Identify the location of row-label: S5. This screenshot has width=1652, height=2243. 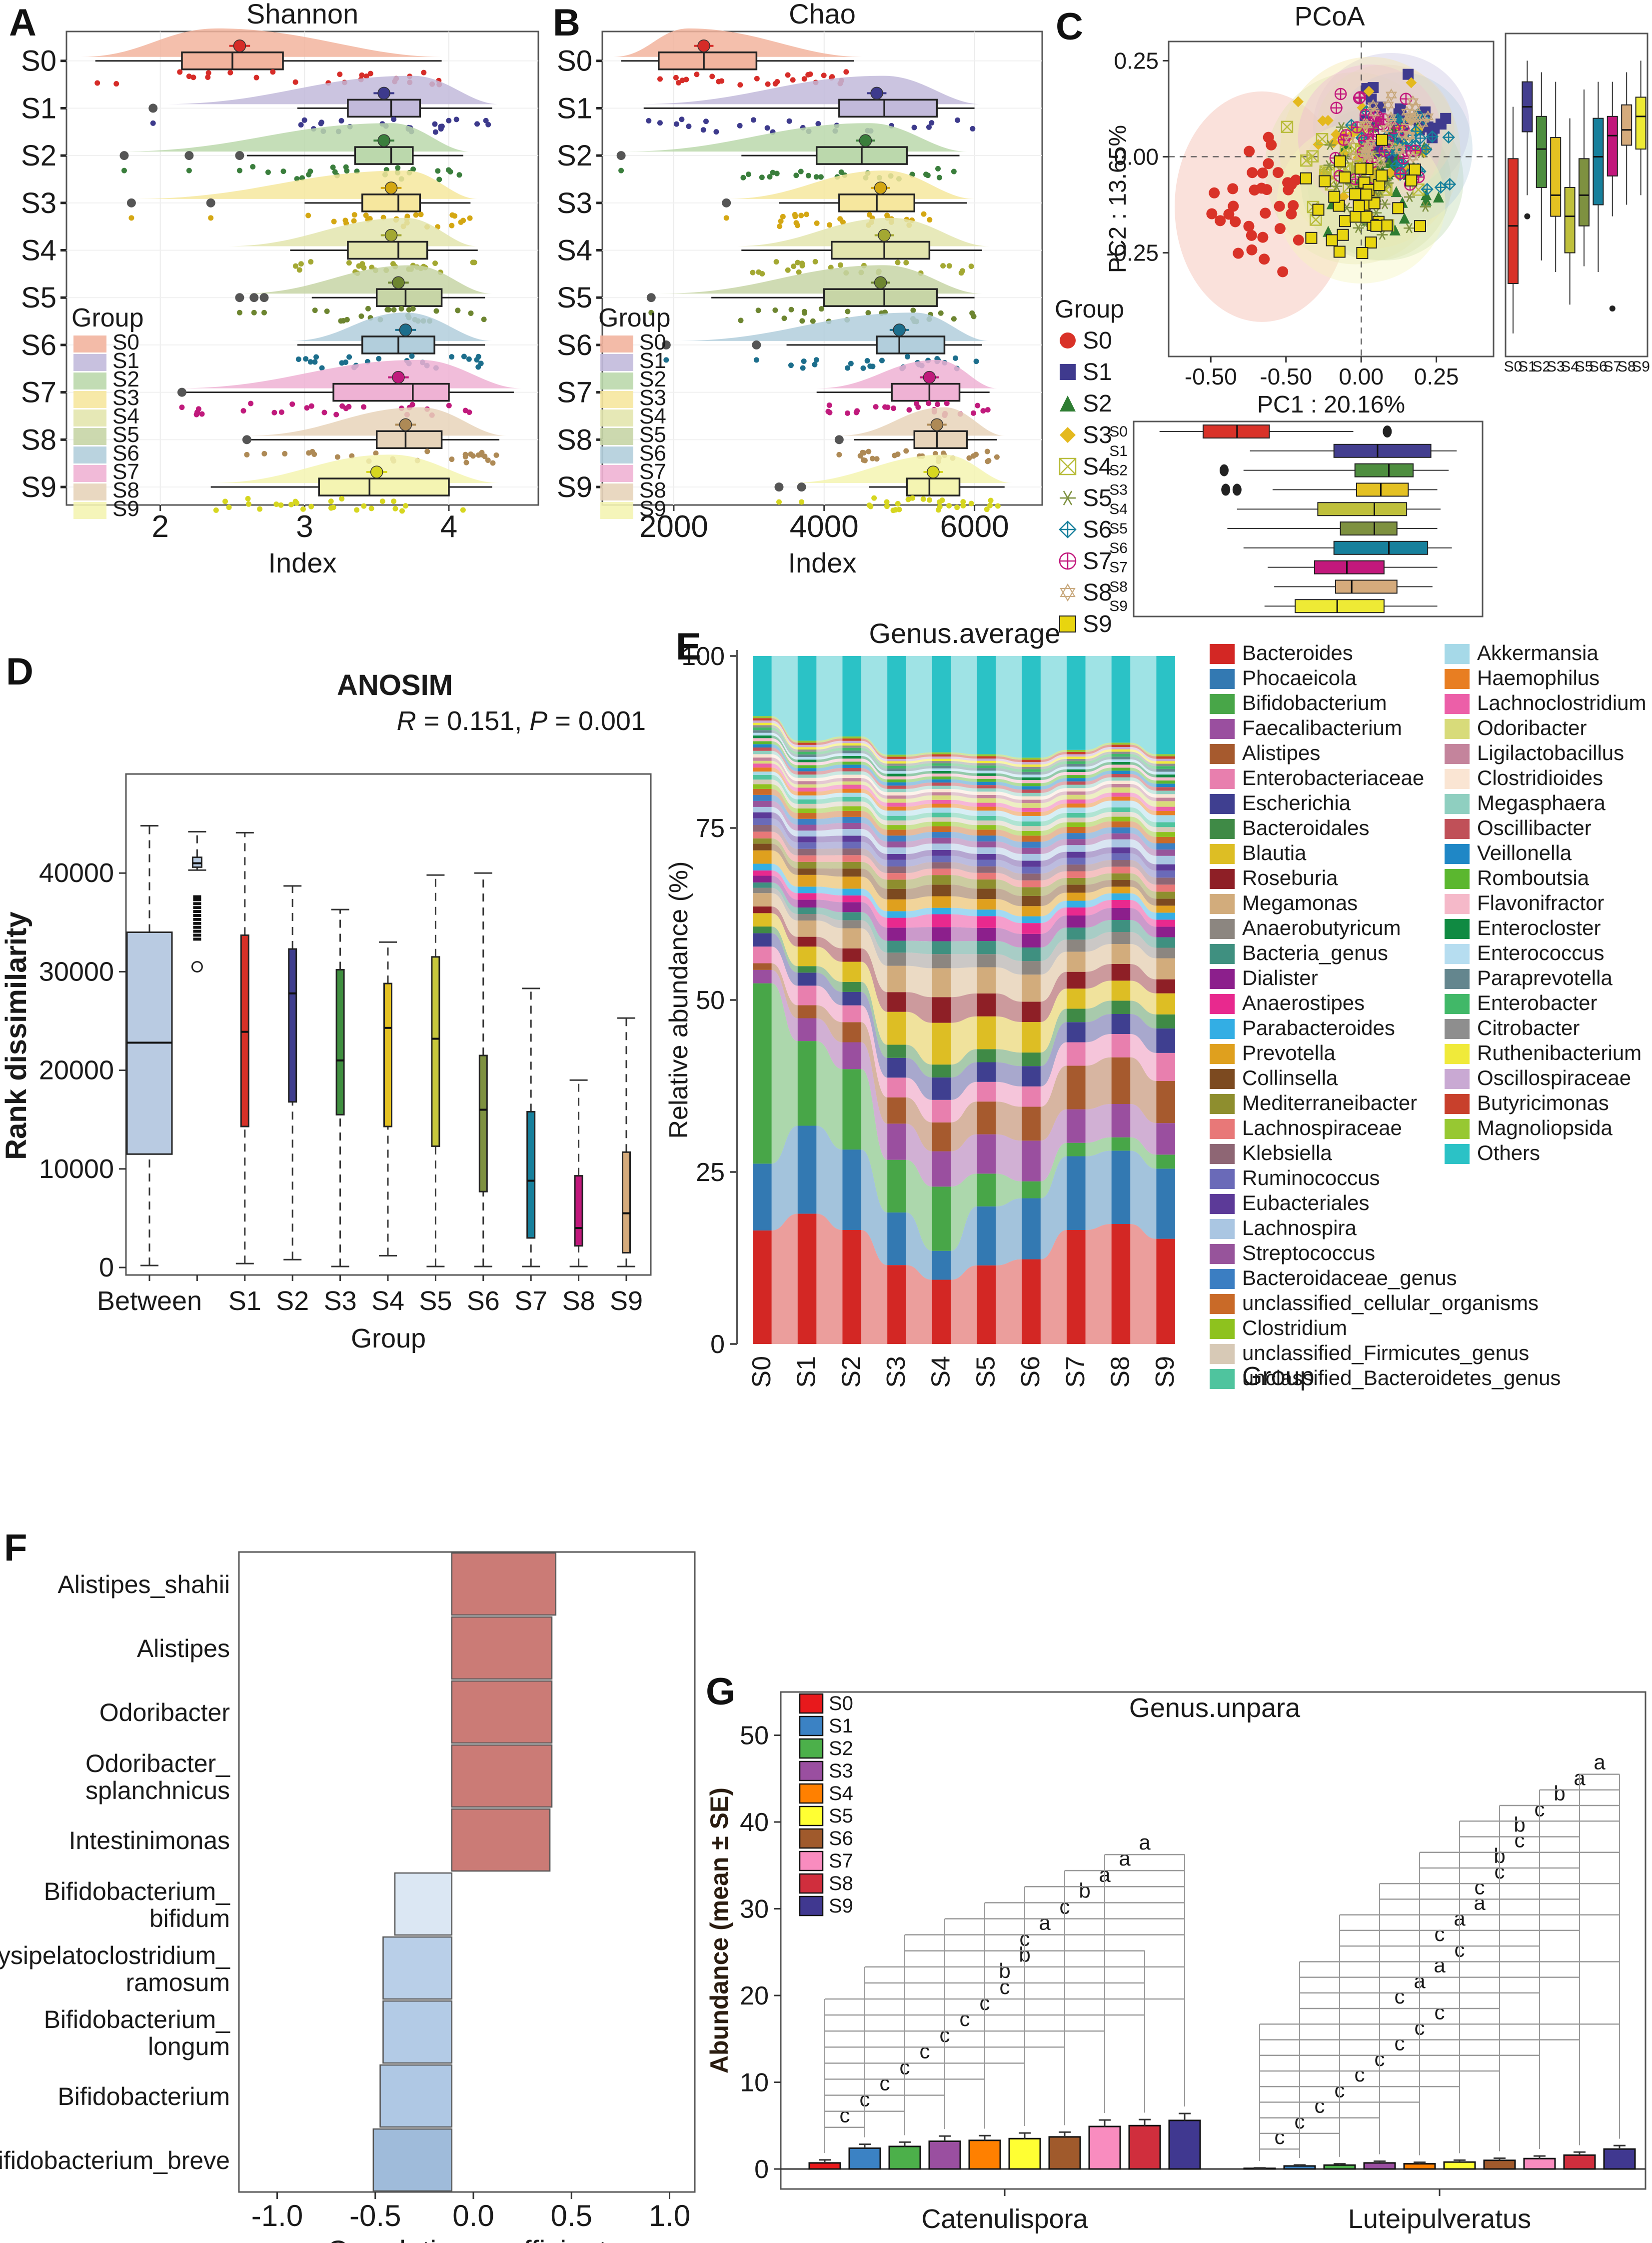
(574, 298).